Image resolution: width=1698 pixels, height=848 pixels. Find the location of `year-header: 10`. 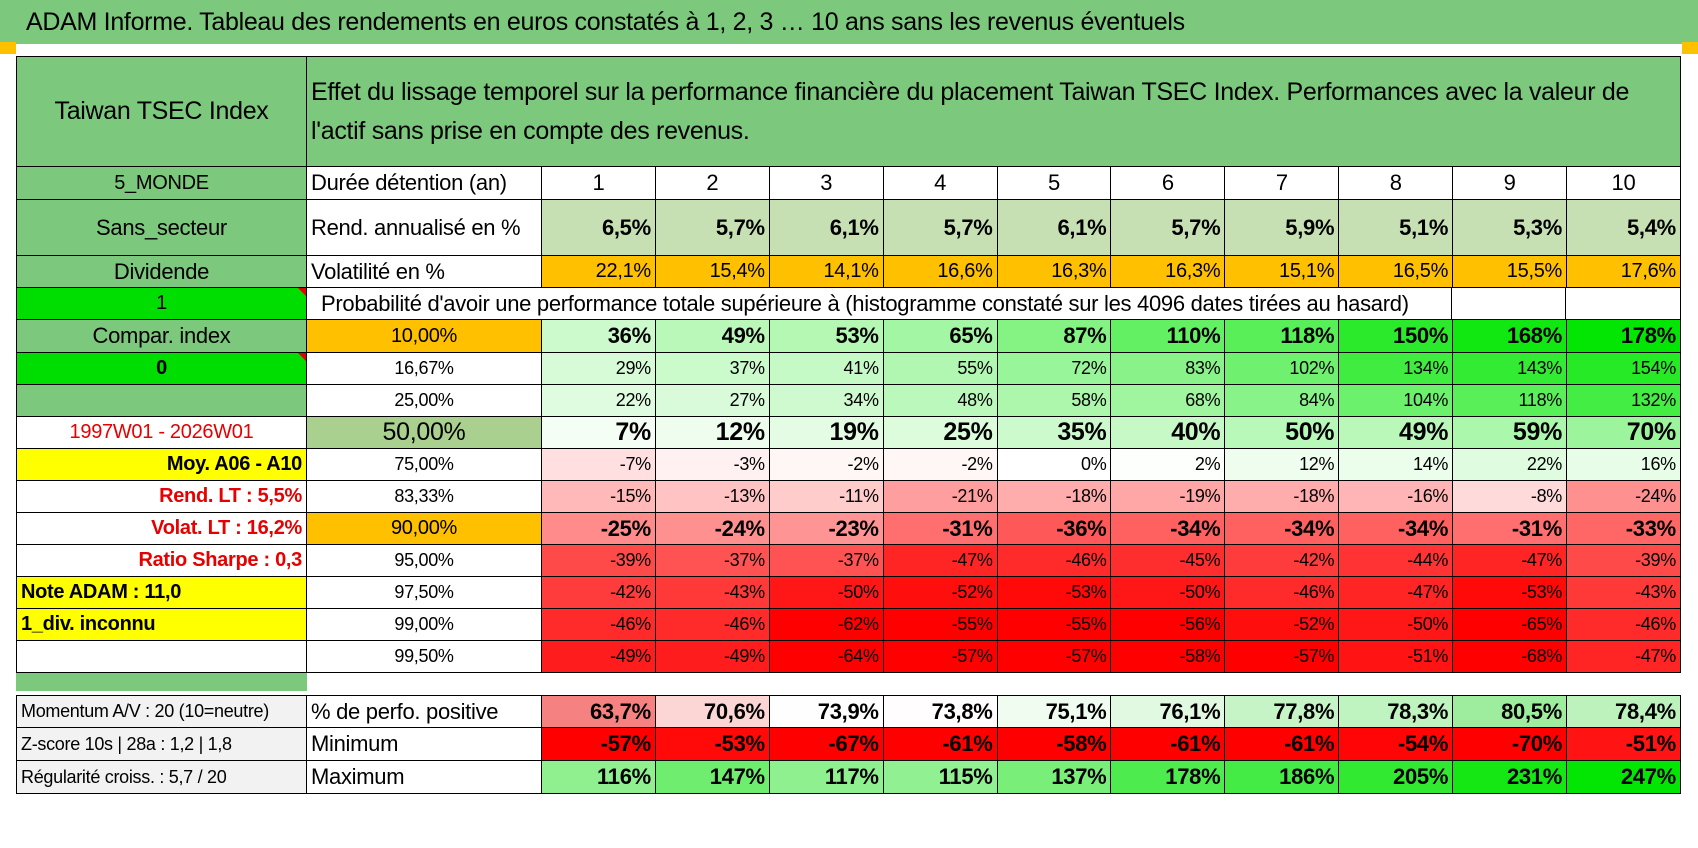

year-header: 10 is located at coordinates (1624, 183).